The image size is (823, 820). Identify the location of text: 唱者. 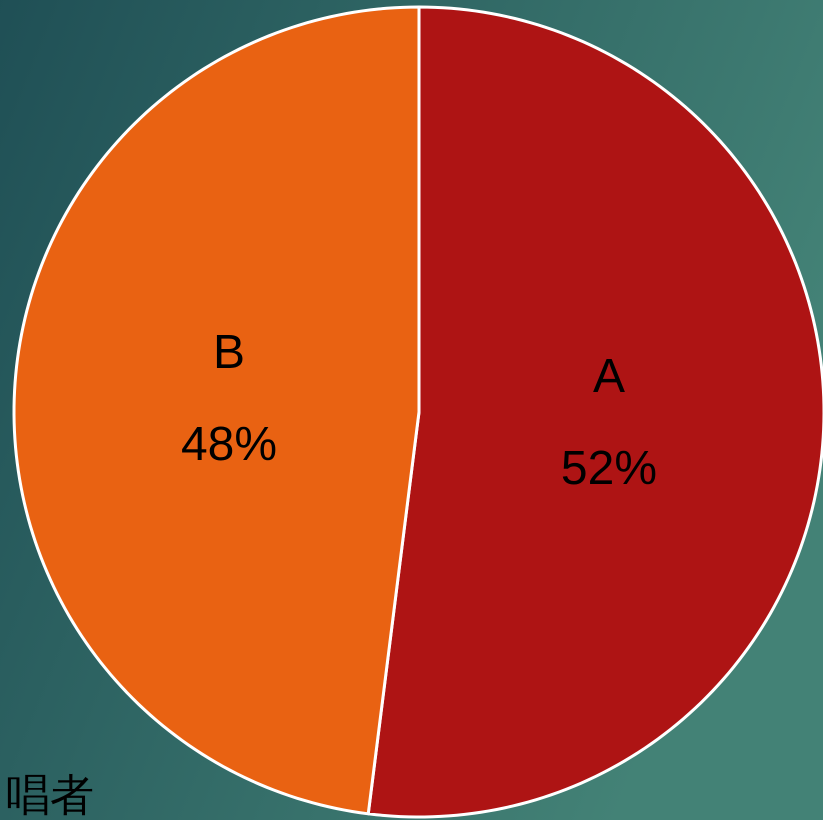
(50, 795).